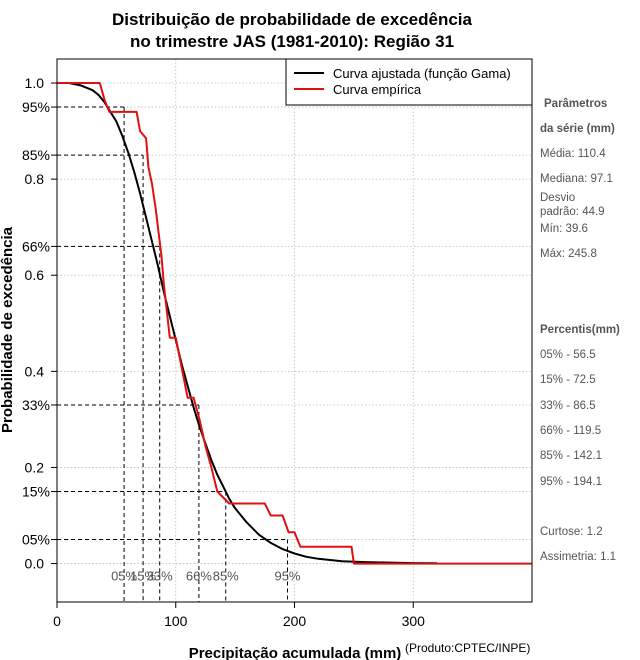 This screenshot has width=640, height=660. Describe the element at coordinates (572, 212) in the screenshot. I see `stat-desvio-value: padrão: 44.9` at that location.